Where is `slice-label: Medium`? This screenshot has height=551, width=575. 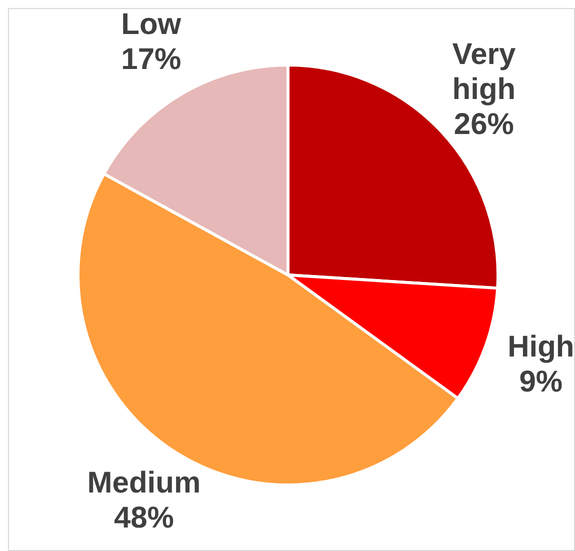
slice-label: Medium is located at coordinates (144, 483).